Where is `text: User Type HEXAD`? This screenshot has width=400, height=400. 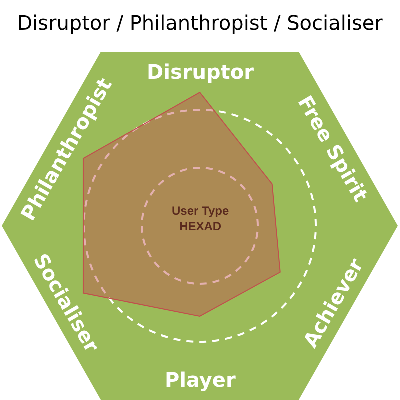
text: User Type HEXAD is located at coordinates (201, 219).